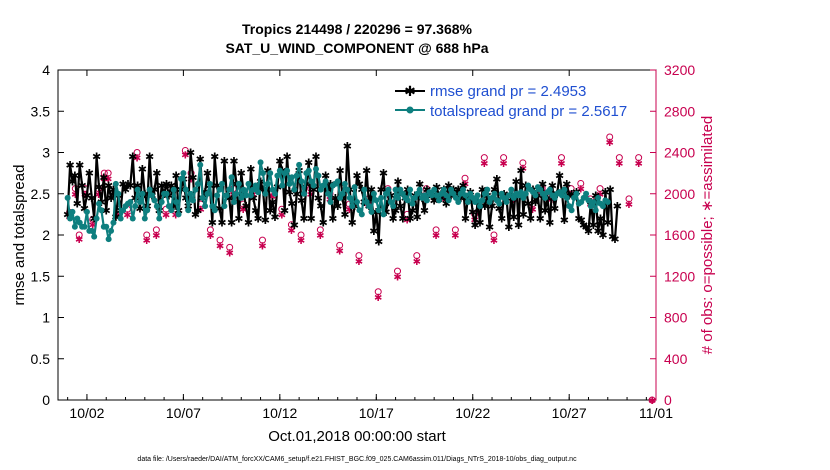 The image size is (830, 470). What do you see at coordinates (672, 235) in the screenshot?
I see `y-axis-right: 0 400 800 1200 1600 2000 2400 2800 3200` at bounding box center [672, 235].